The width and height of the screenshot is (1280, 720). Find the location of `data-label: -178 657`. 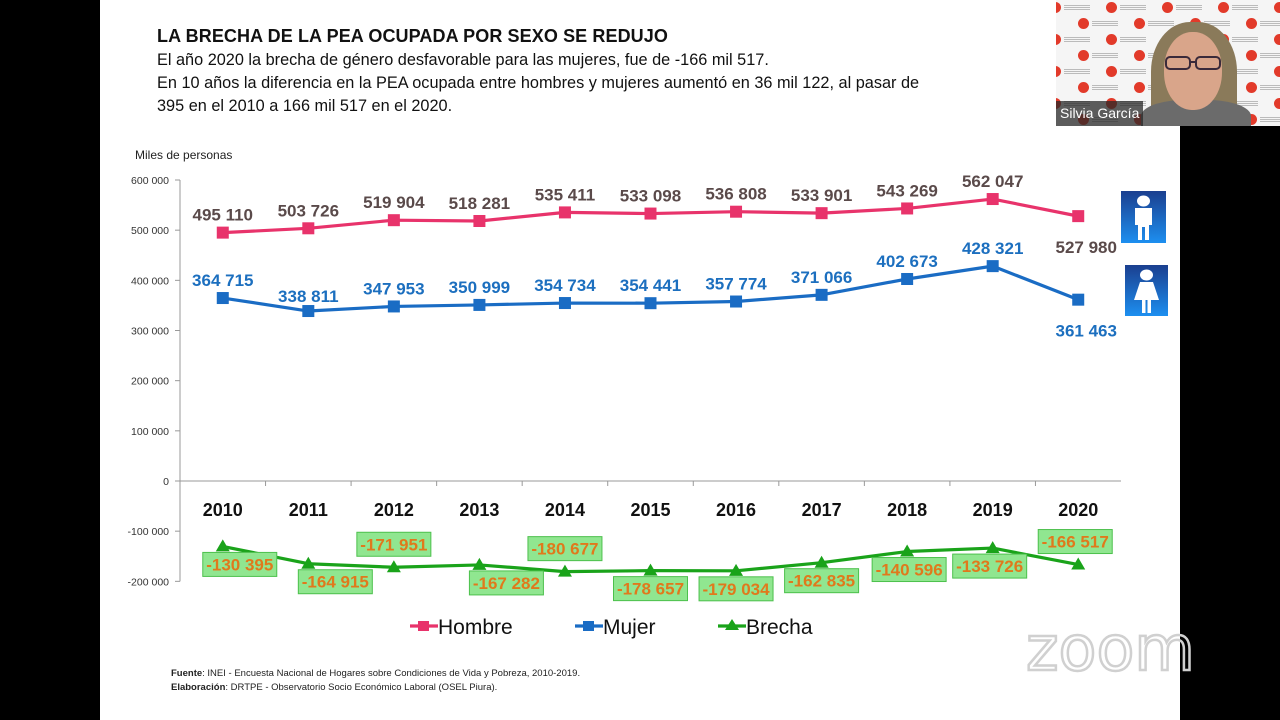

data-label: -178 657 is located at coordinates (650, 589).